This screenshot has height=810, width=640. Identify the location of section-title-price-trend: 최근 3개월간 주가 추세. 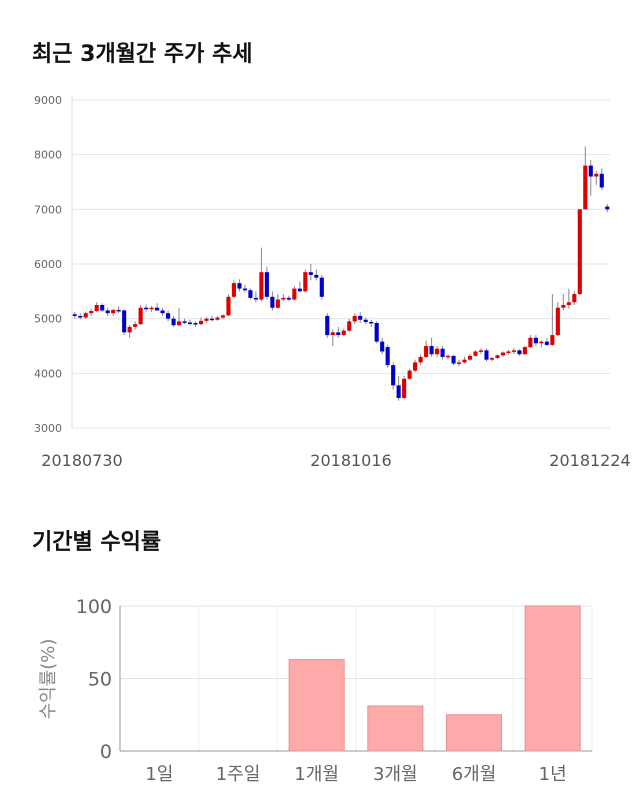
(142, 54).